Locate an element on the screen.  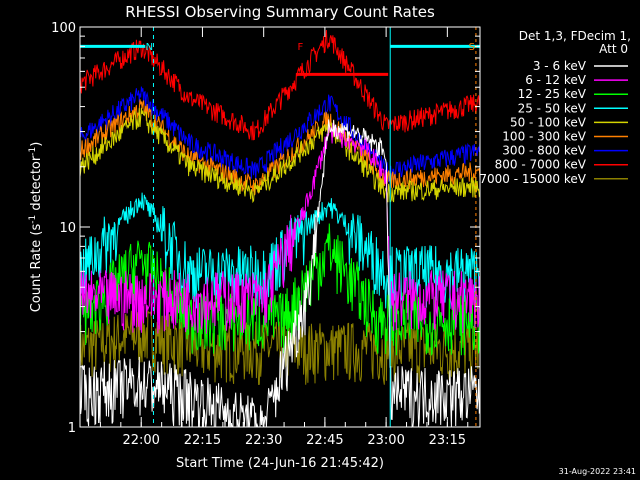
timestamp: 31-Aug-2022 23:41 is located at coordinates (597, 471).